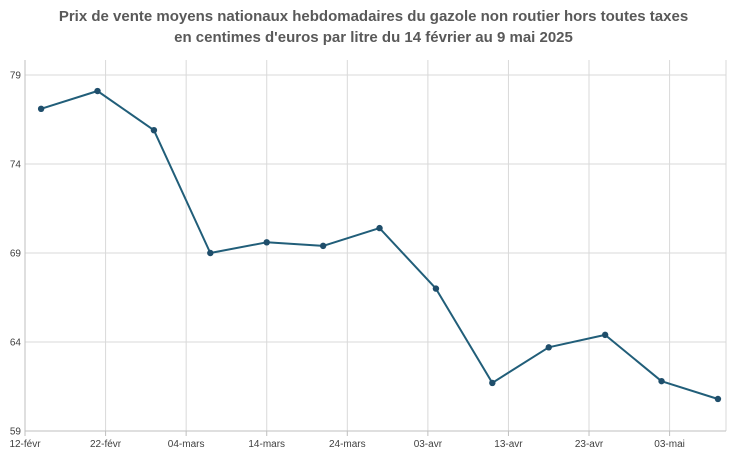  What do you see at coordinates (25, 444) in the screenshot?
I see `x-tick-label: 12-févr` at bounding box center [25, 444].